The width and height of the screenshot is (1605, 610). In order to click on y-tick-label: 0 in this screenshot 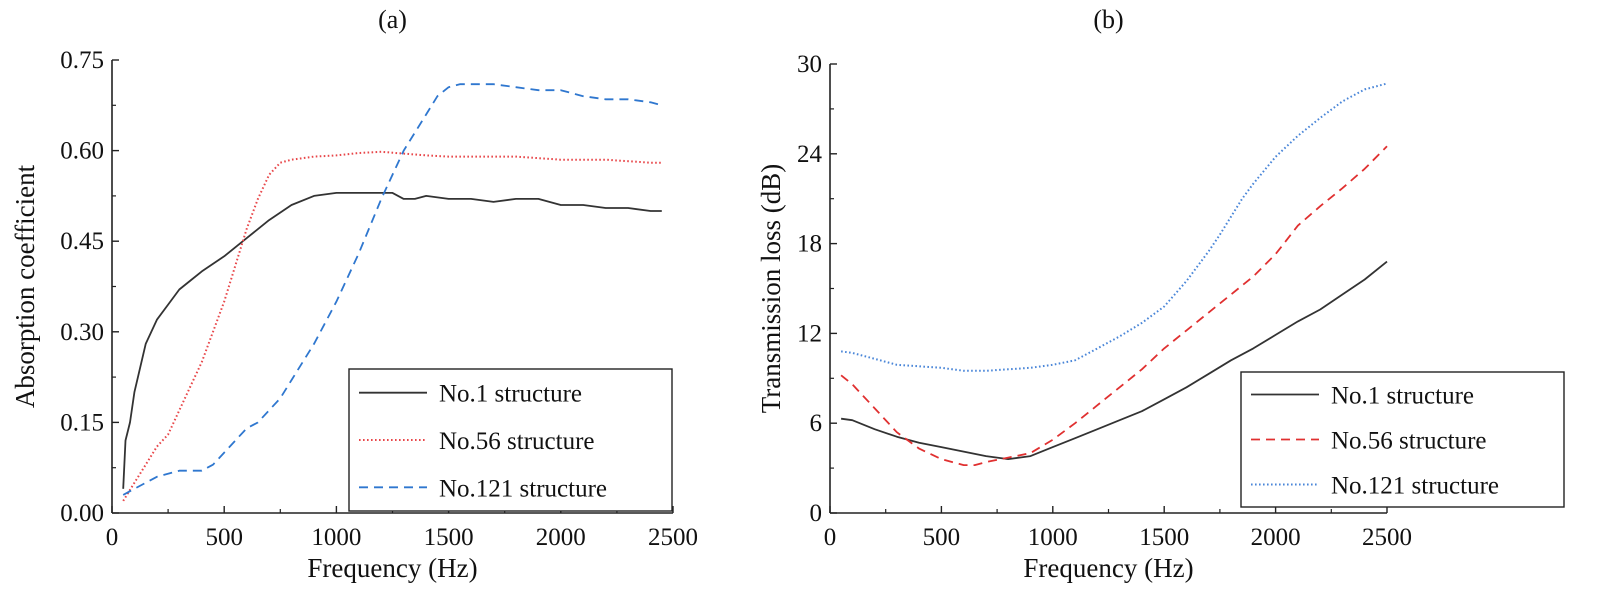, I will do `click(816, 513)`.